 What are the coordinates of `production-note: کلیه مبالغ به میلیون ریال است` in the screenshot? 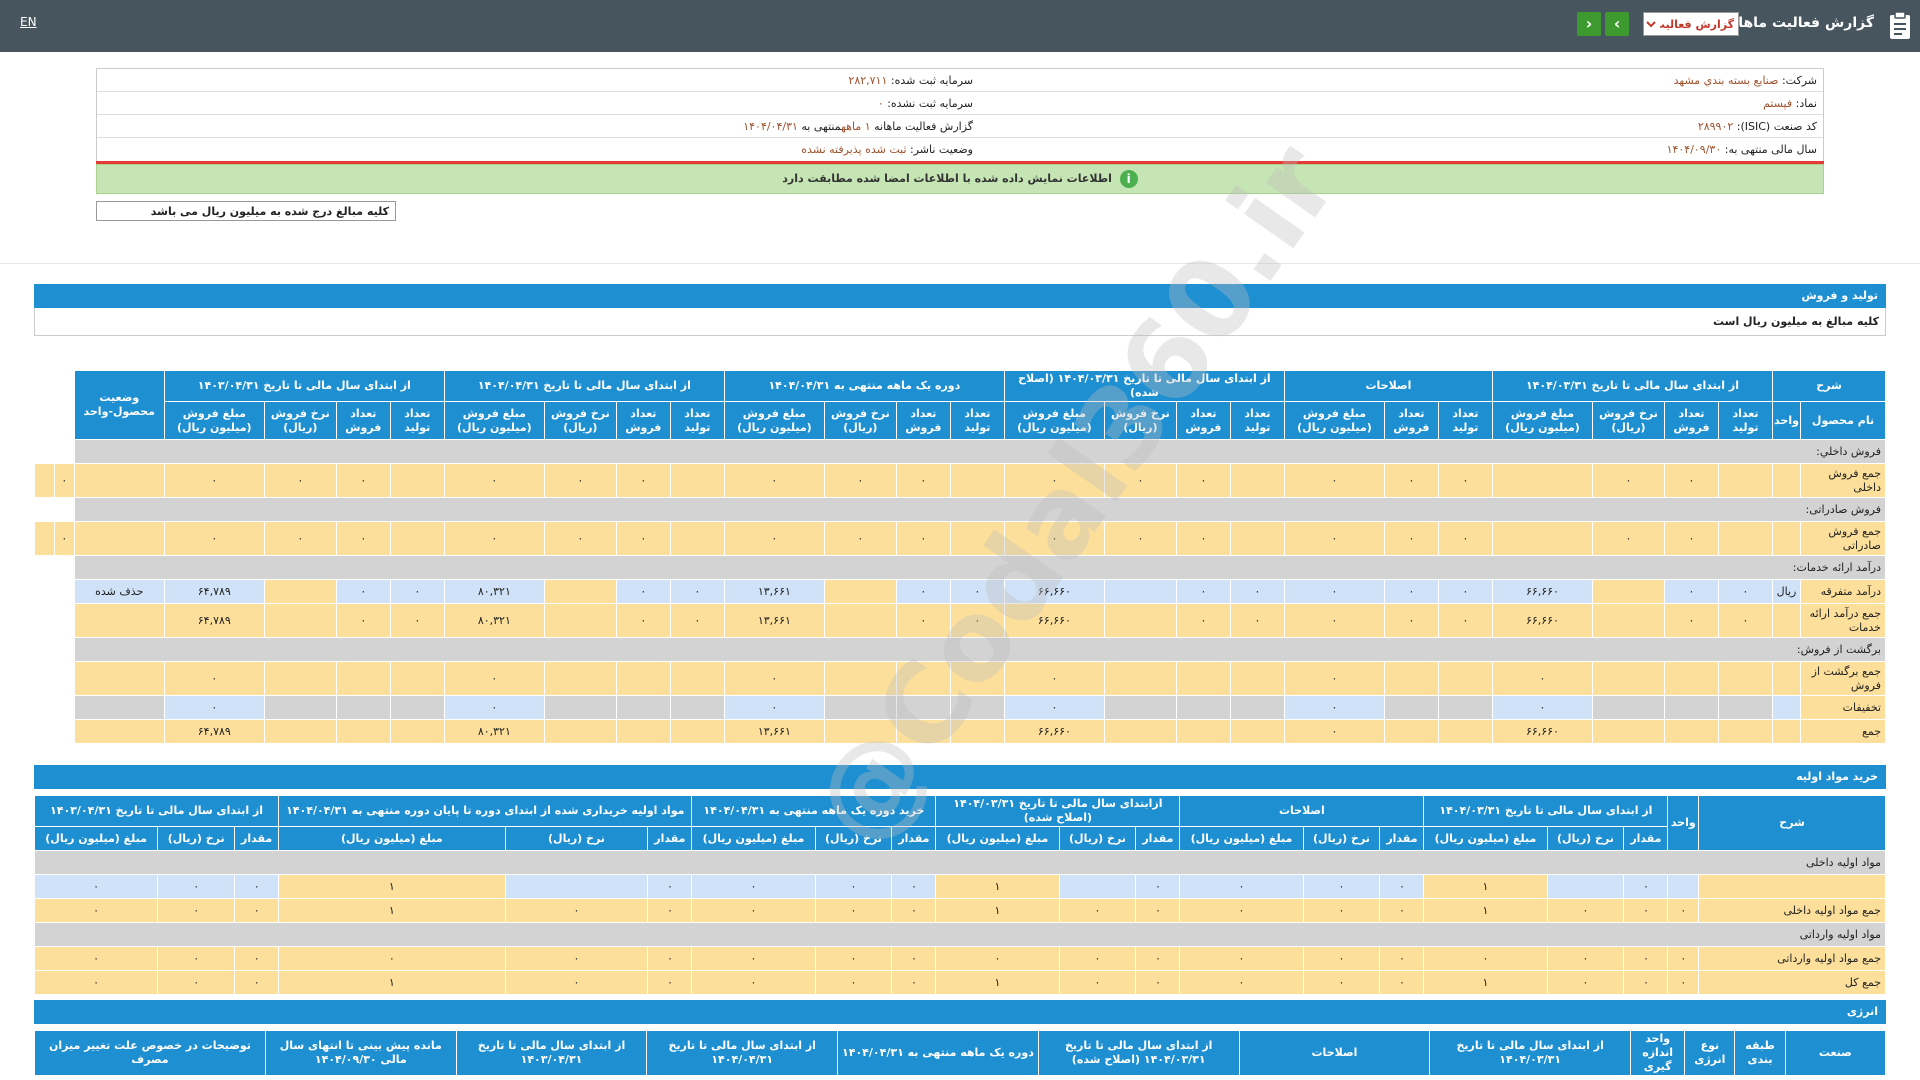 It's located at (960, 322).